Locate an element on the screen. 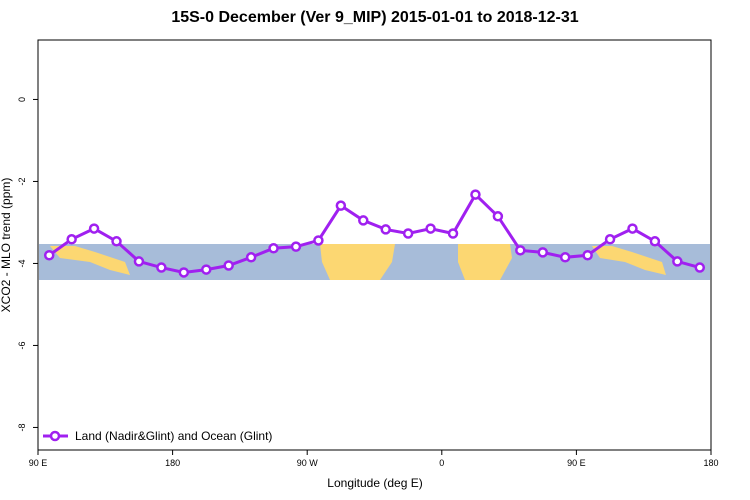 Image resolution: width=750 pixels, height=500 pixels. x-tick-label: 90 W is located at coordinates (308, 463).